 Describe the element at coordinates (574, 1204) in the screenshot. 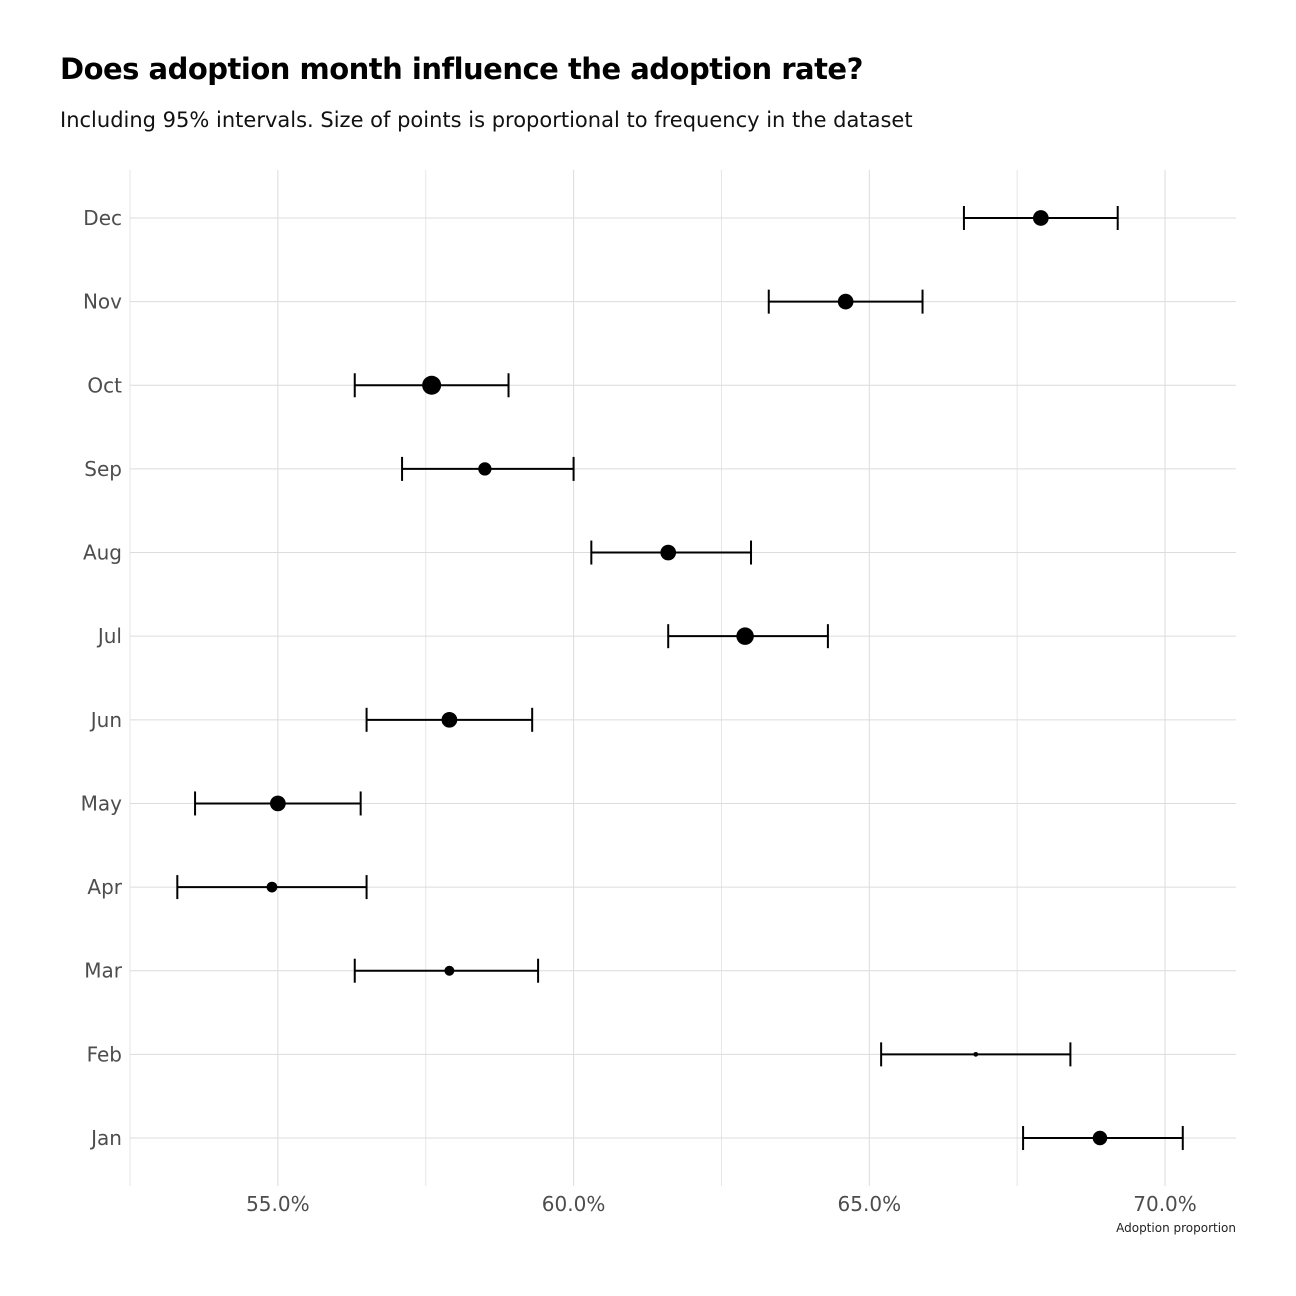

I see `x-tick-label: 60.0%` at that location.